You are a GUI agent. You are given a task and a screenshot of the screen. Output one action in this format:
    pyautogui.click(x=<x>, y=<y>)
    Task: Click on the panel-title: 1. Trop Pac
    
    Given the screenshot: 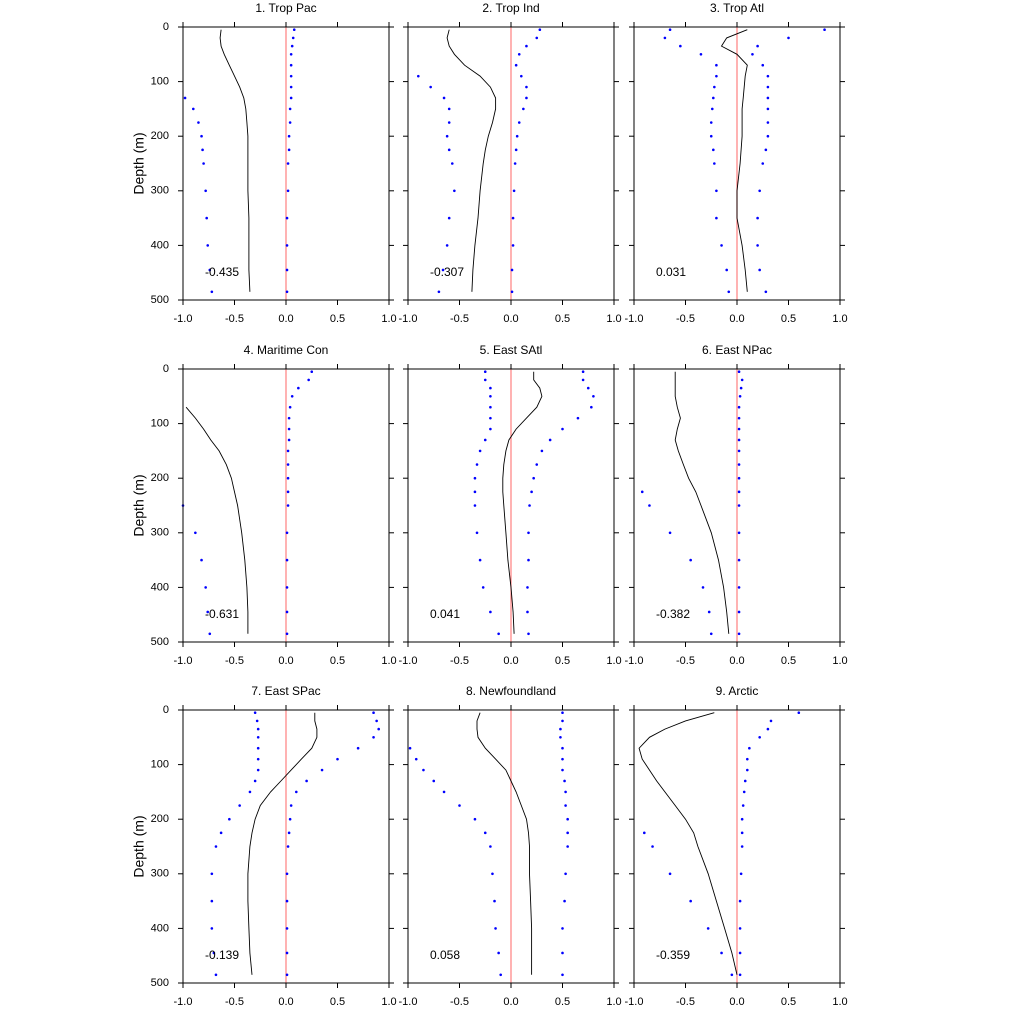 What is the action you would take?
    pyautogui.click(x=285, y=8)
    